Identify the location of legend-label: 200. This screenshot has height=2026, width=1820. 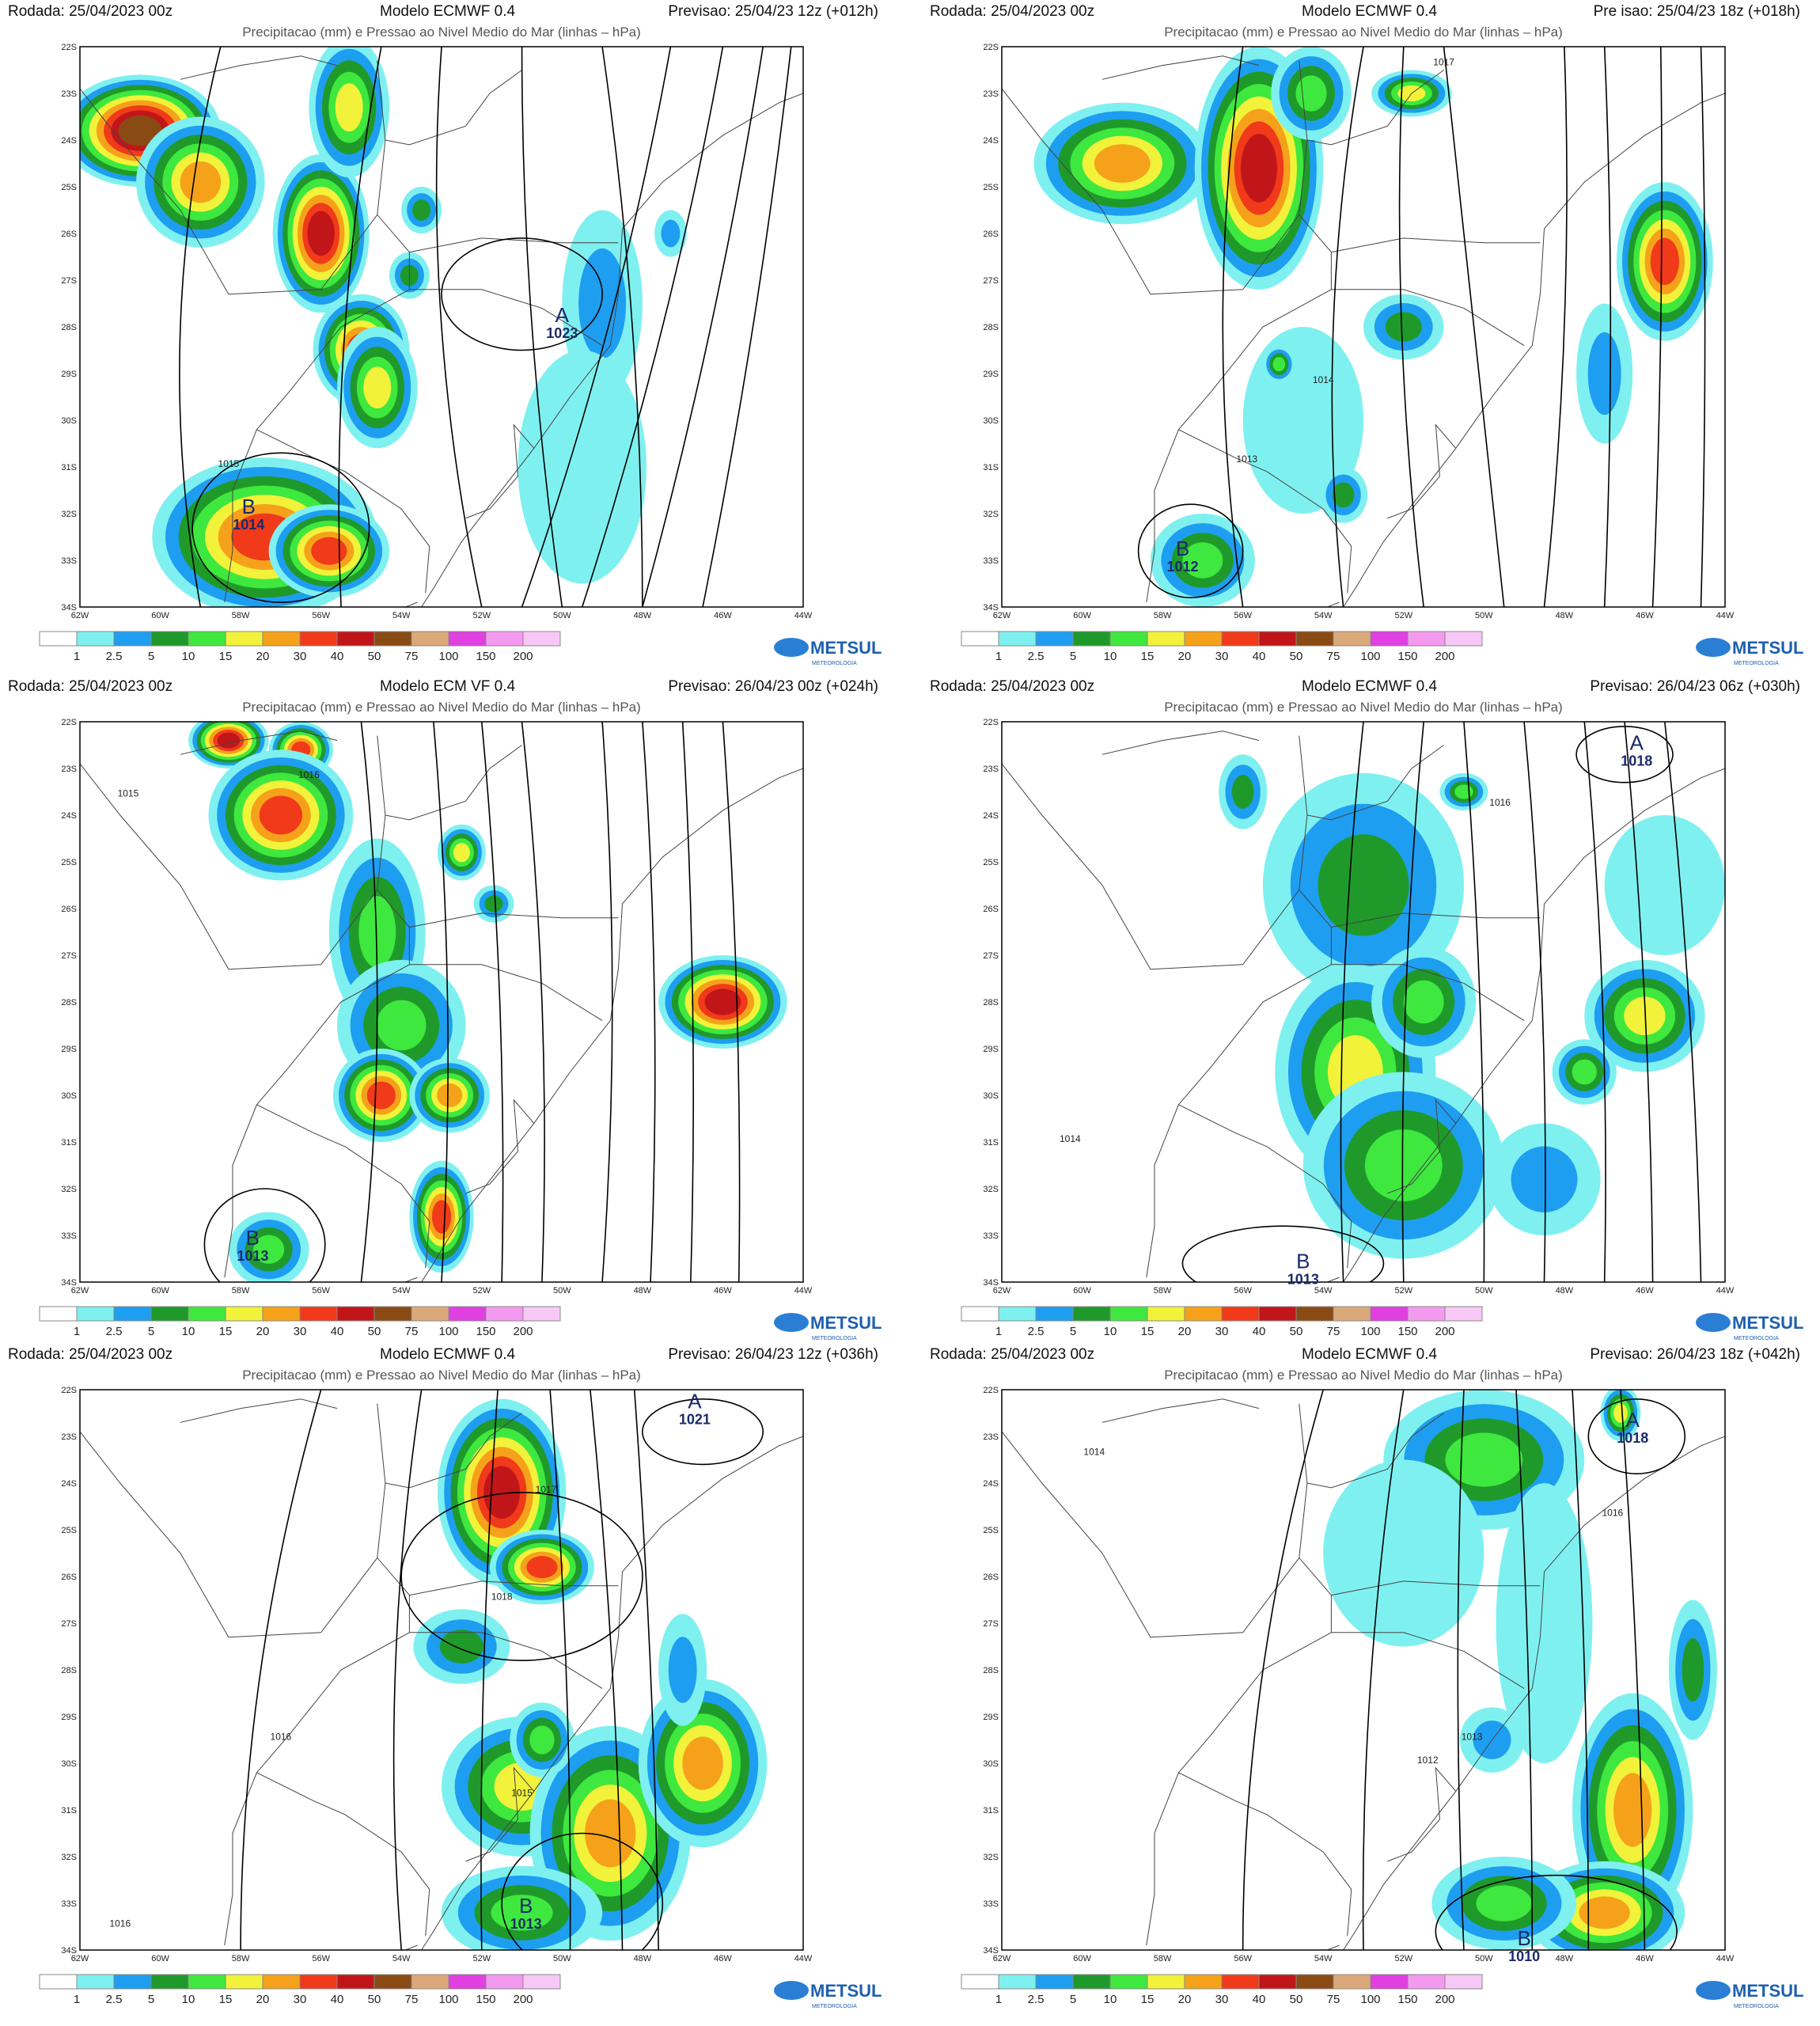
(523, 1331).